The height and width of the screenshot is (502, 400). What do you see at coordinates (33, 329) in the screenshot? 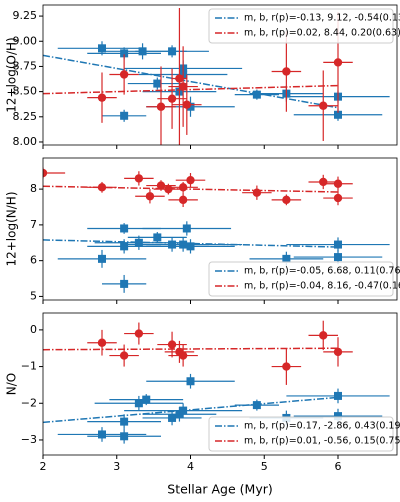
I see `y-tick-label: 0` at bounding box center [33, 329].